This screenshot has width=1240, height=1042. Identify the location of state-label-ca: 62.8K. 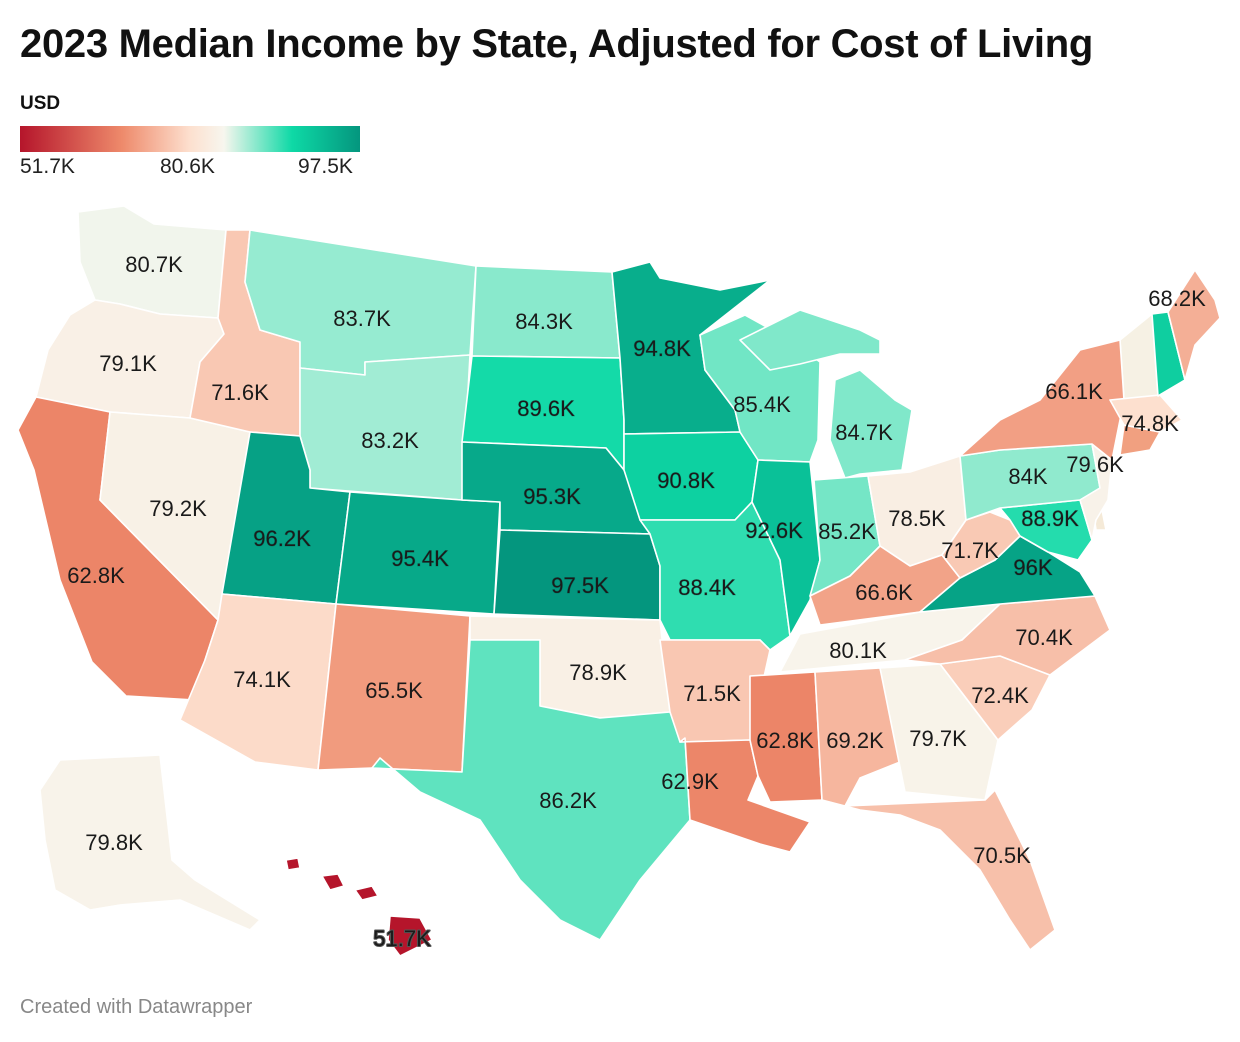
(96, 575).